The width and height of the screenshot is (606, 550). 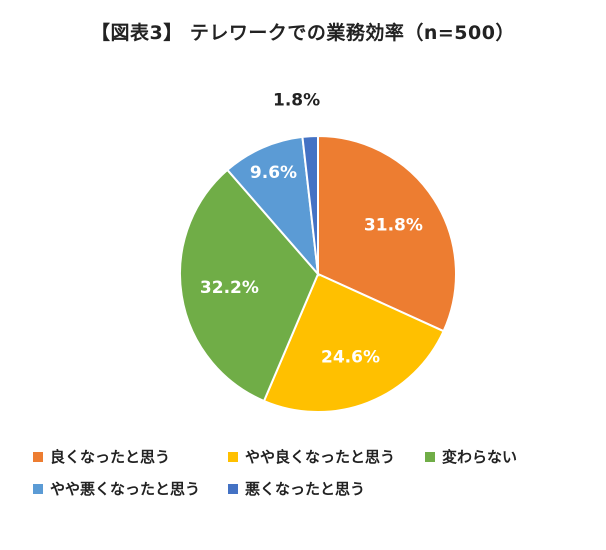 What do you see at coordinates (273, 173) in the screenshot?
I see `slice-label-3: 9.6%` at bounding box center [273, 173].